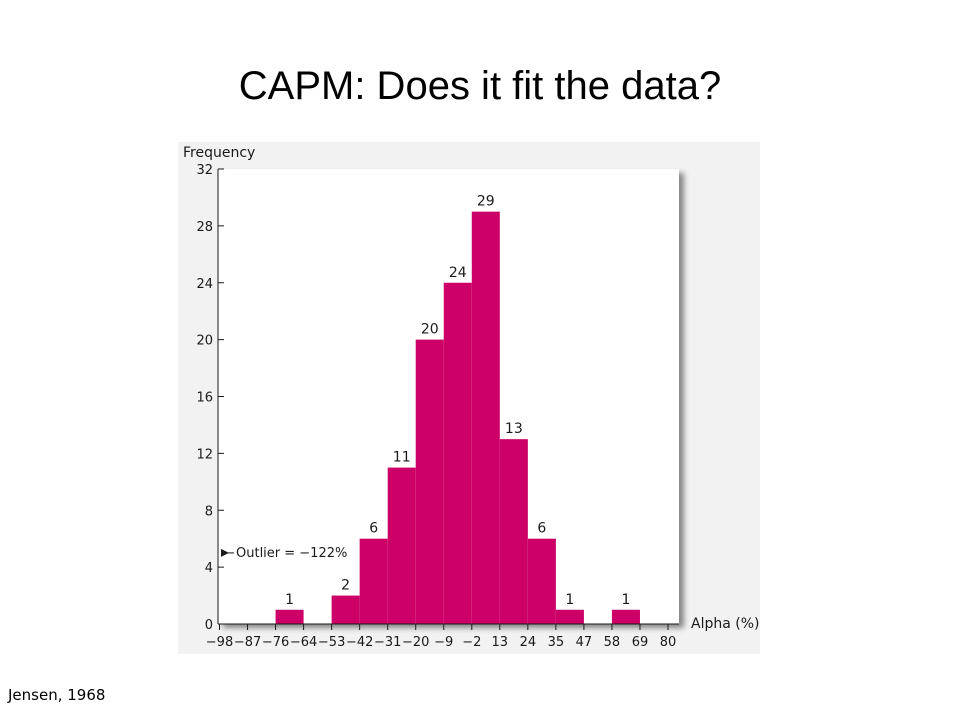 This screenshot has width=960, height=720. I want to click on x-tick-label: 47, so click(584, 642).